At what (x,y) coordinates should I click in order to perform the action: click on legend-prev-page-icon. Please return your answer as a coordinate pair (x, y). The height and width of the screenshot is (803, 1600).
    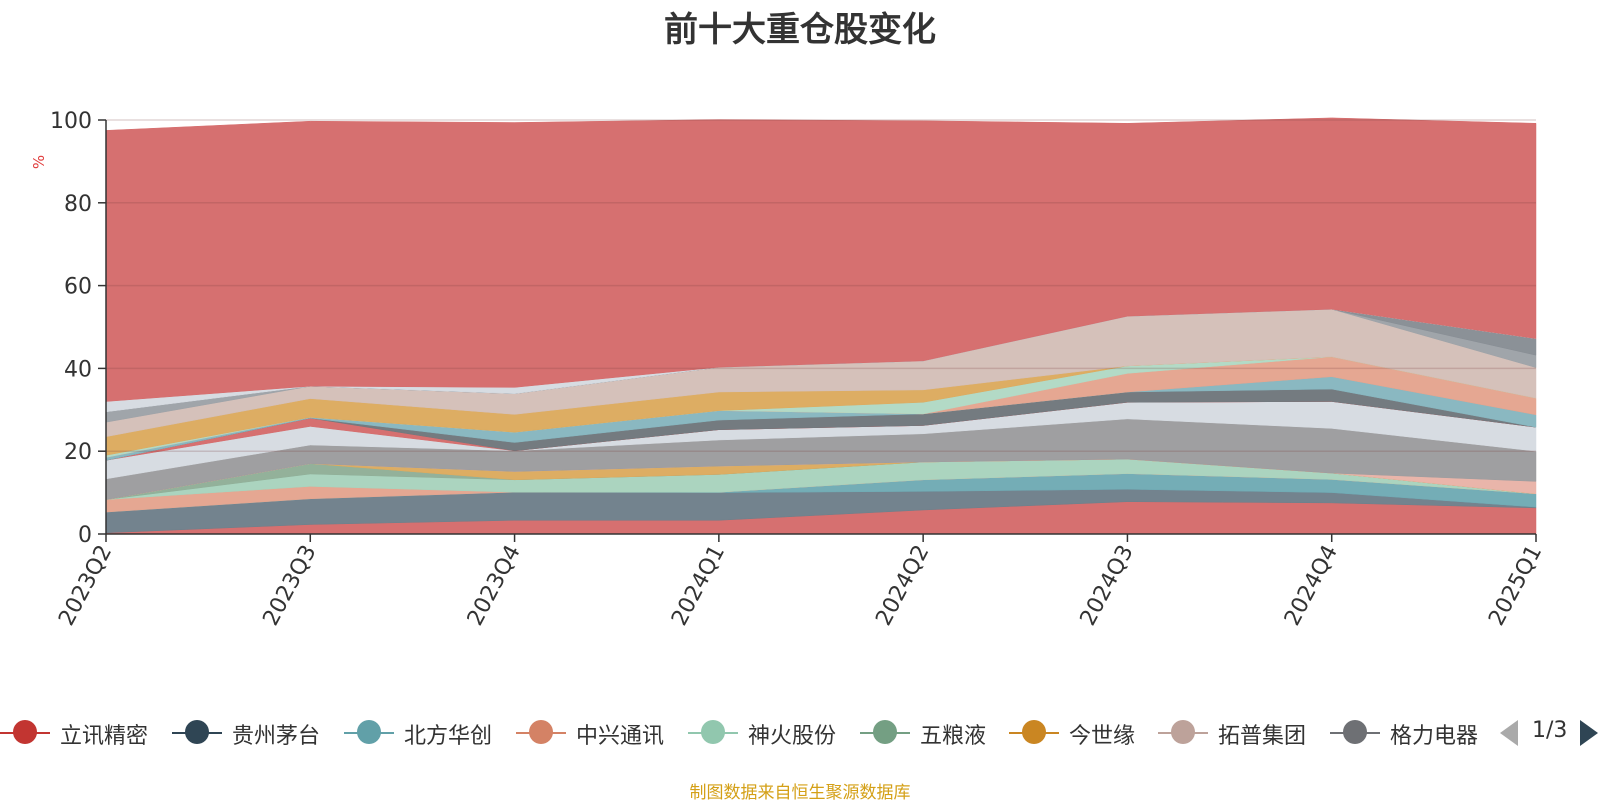
    Looking at the image, I should click on (1509, 733).